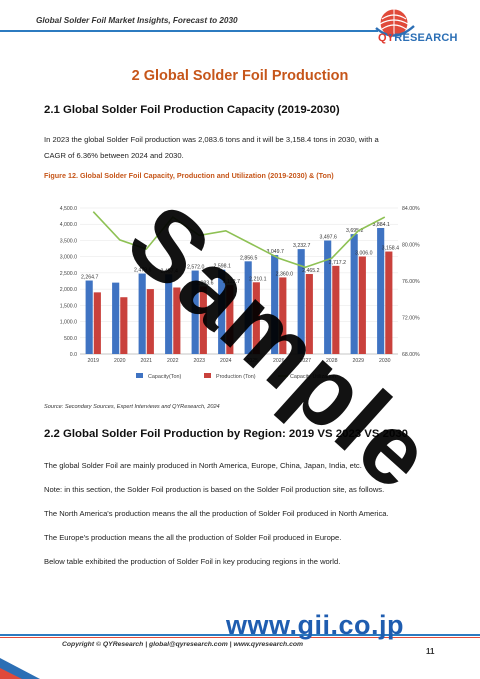  What do you see at coordinates (363, 253) in the screenshot?
I see `production-data-label: 3,006.0` at bounding box center [363, 253].